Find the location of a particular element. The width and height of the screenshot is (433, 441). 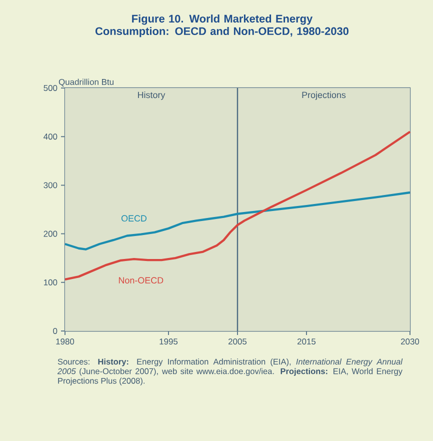

x-tick-label: 1980 is located at coordinates (65, 341).